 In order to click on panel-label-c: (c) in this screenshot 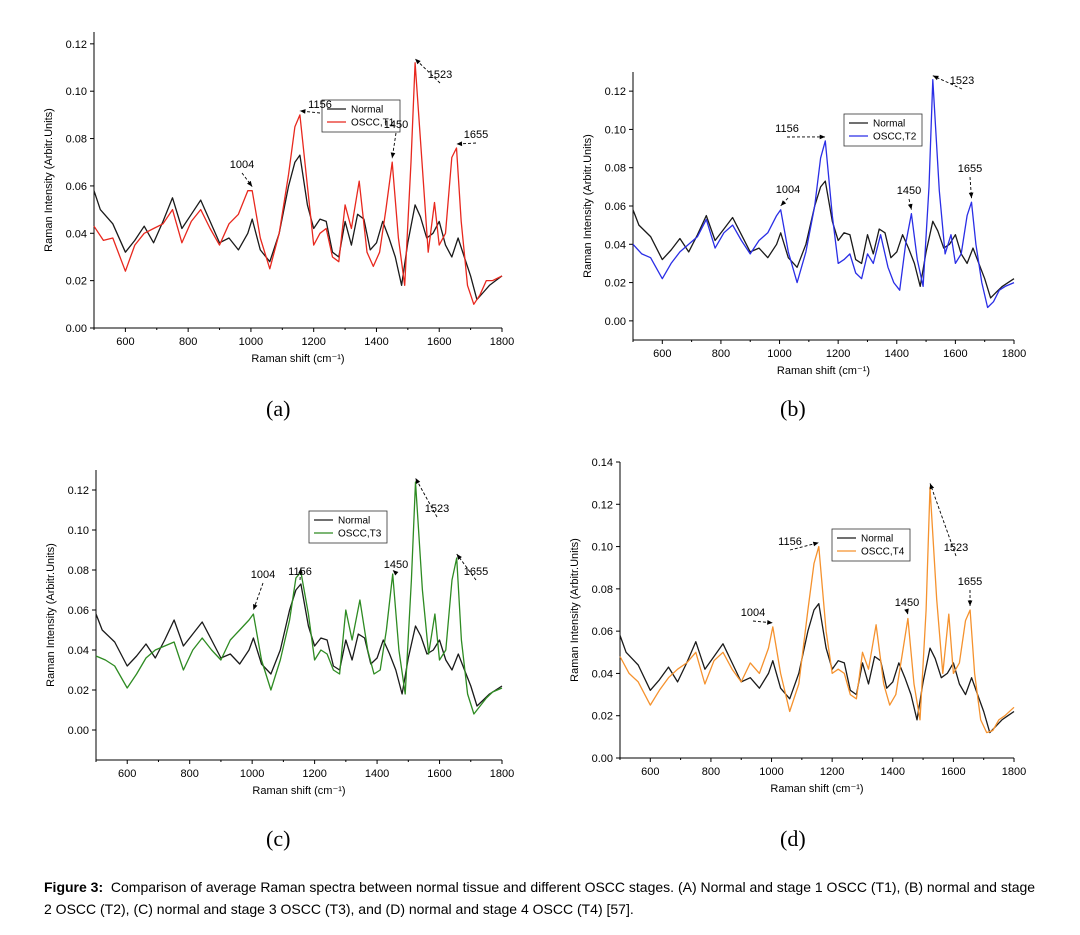, I will do `click(278, 838)`.